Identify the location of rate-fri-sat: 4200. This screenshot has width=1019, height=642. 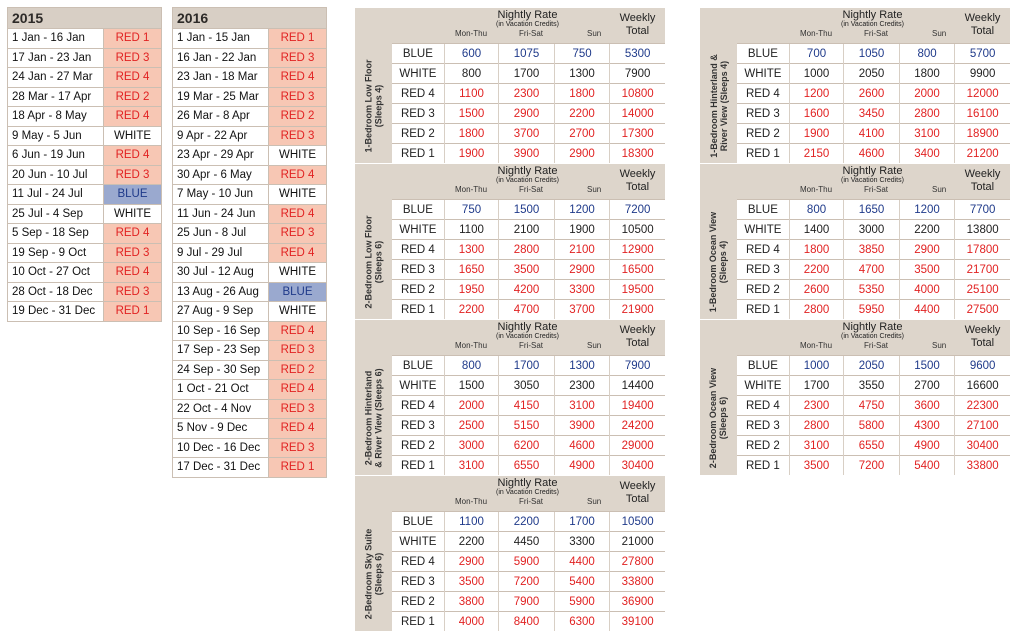
(526, 289).